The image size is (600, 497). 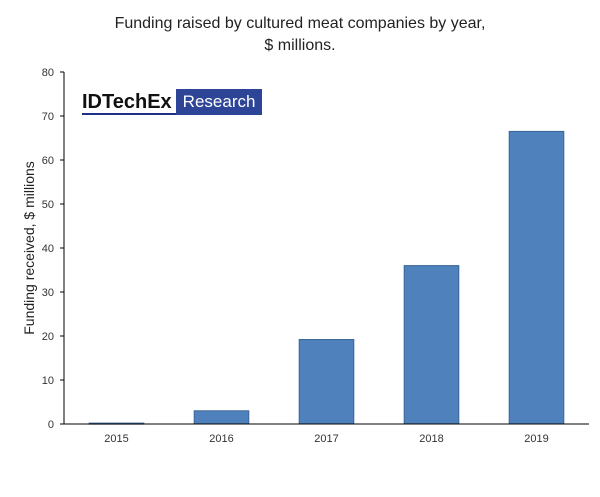 I want to click on bar-2019, so click(x=536, y=277).